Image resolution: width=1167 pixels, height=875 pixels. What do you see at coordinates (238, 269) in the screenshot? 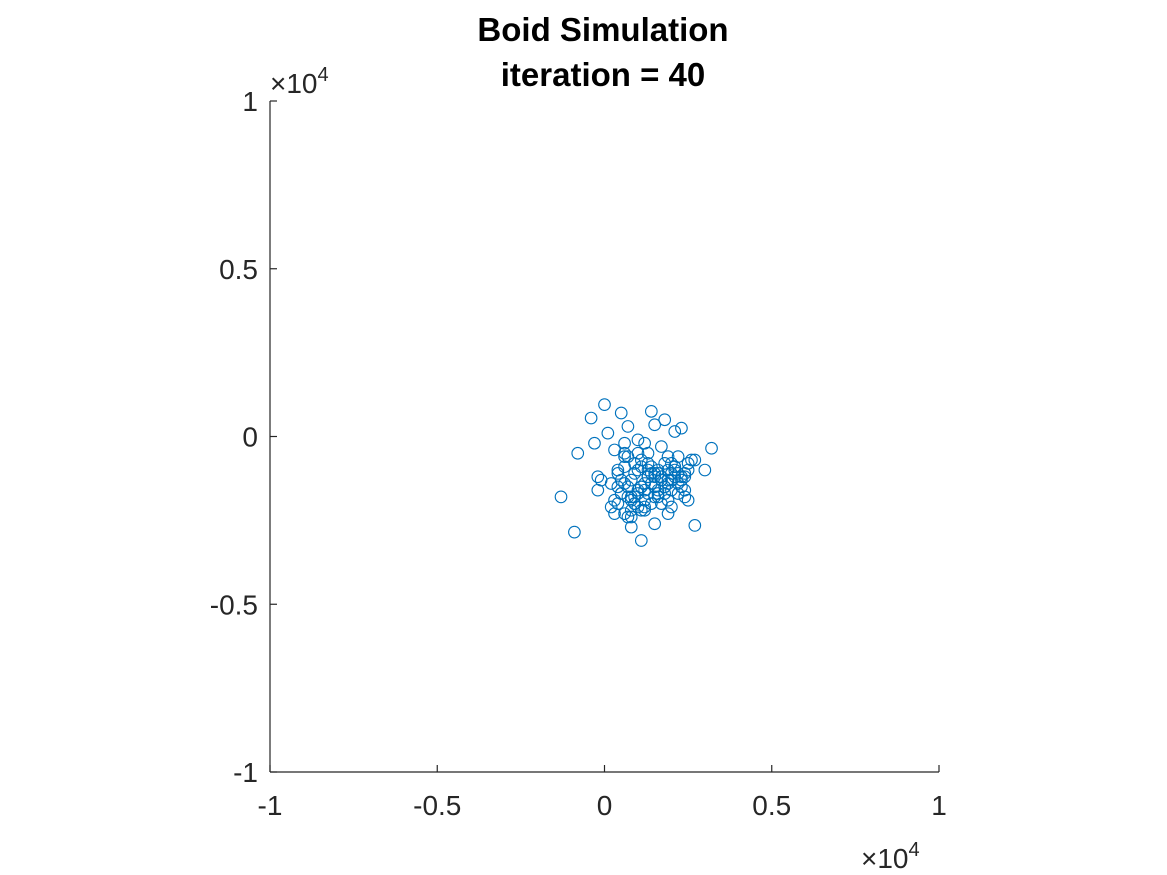
I see `y-tick-label: 0.5` at bounding box center [238, 269].